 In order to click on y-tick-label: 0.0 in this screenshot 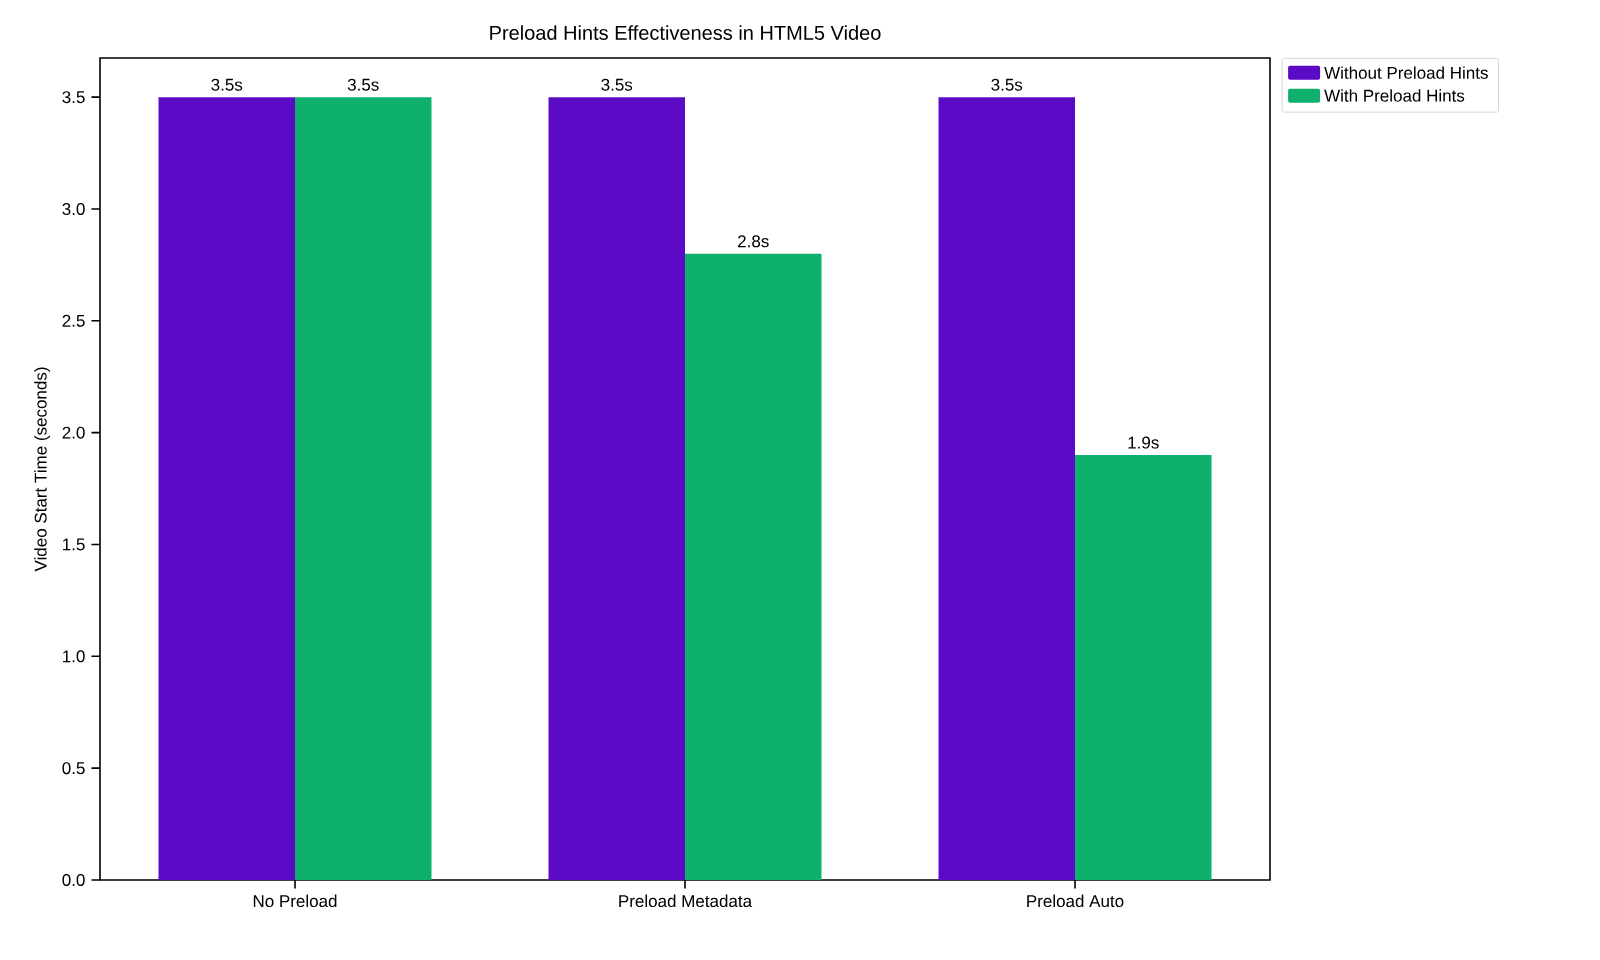, I will do `click(73, 880)`.